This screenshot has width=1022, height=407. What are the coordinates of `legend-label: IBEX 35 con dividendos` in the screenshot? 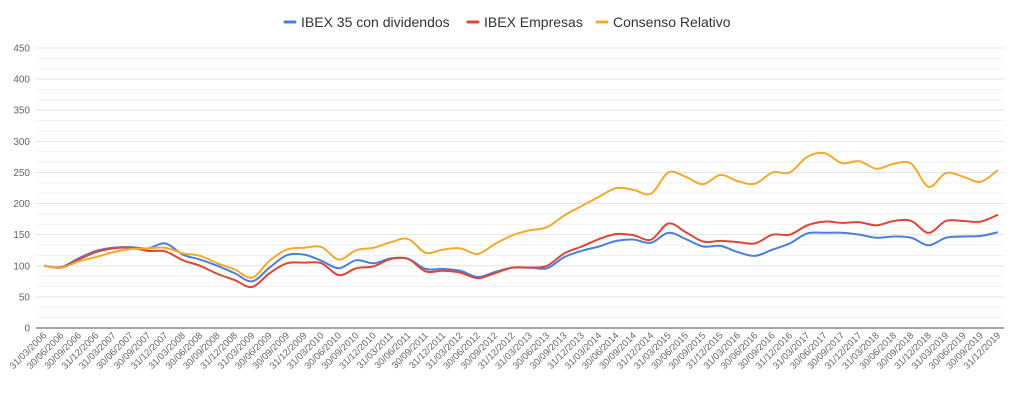 It's located at (375, 22).